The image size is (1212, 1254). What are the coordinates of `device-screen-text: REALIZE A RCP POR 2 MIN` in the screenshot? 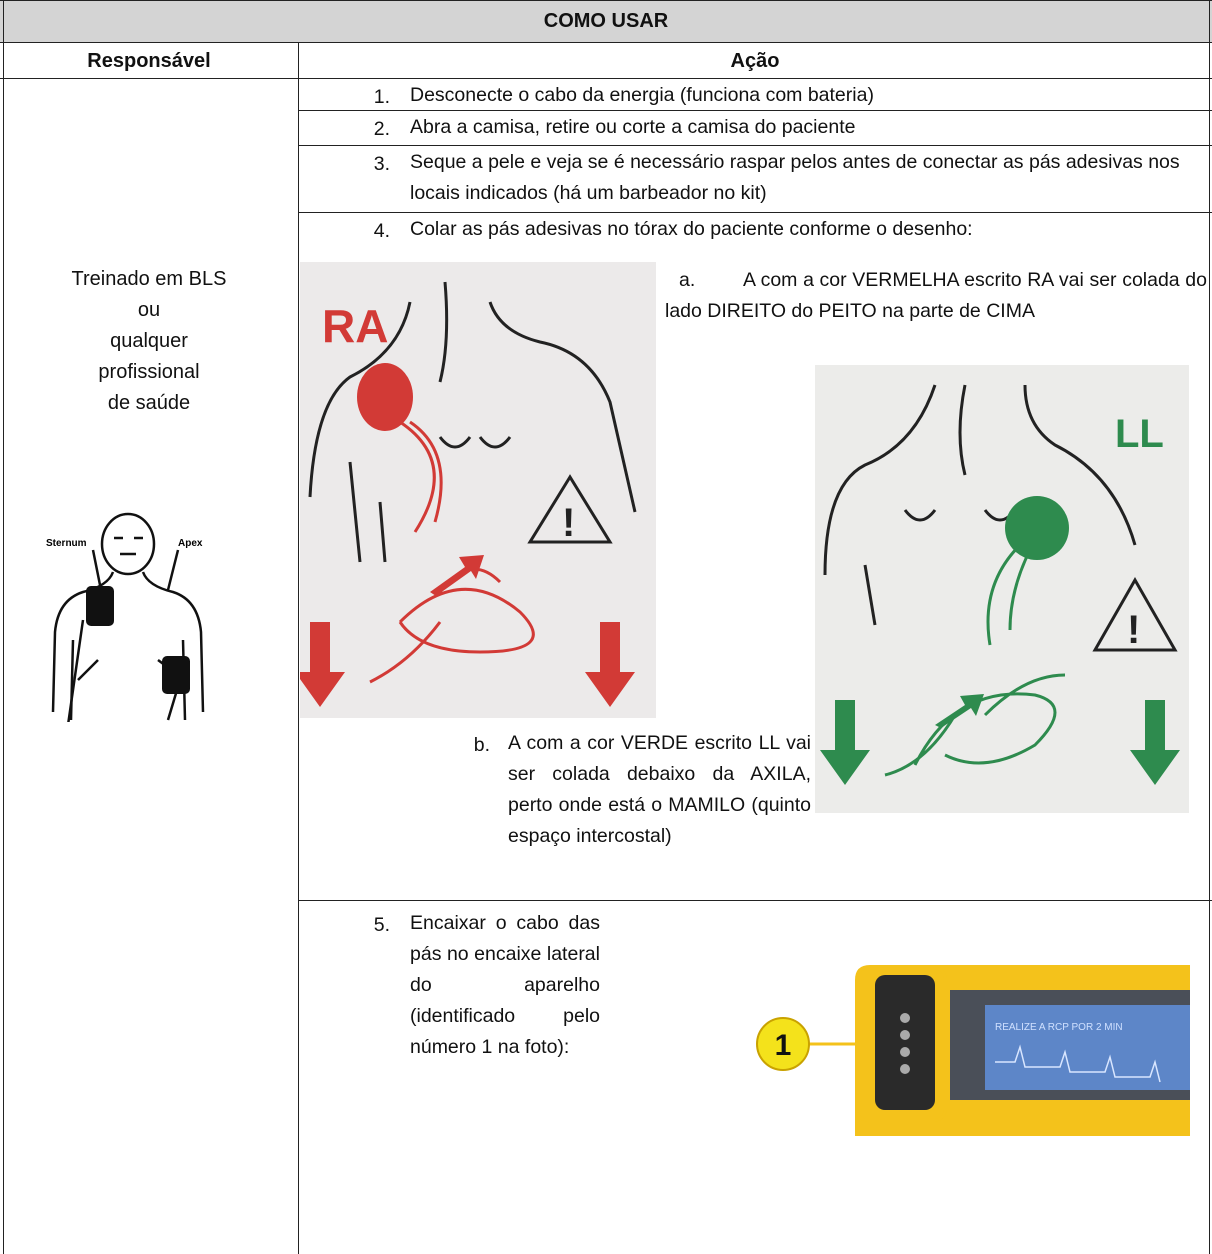 It's located at (1059, 1027).